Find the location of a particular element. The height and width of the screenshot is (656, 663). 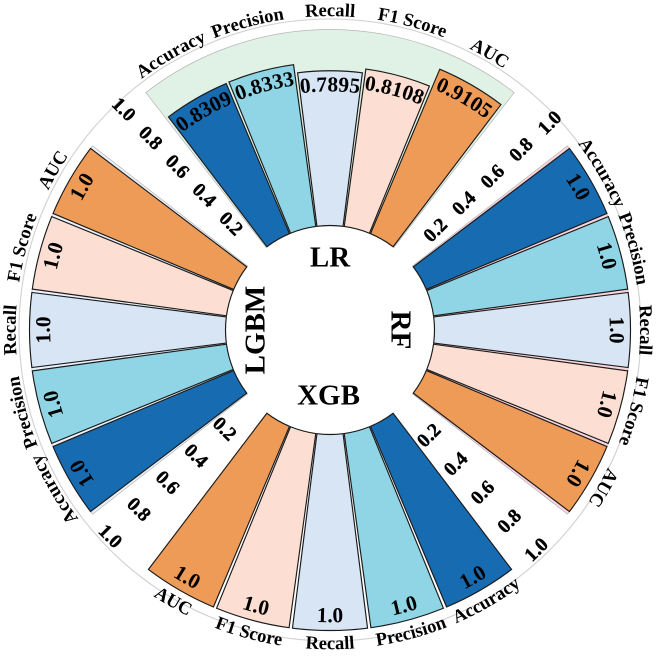

svg-text: LR is located at coordinates (330, 258).